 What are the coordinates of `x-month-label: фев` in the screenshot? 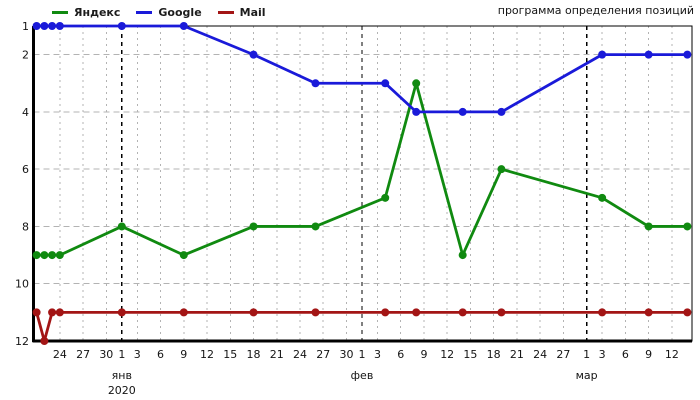 It's located at (362, 375).